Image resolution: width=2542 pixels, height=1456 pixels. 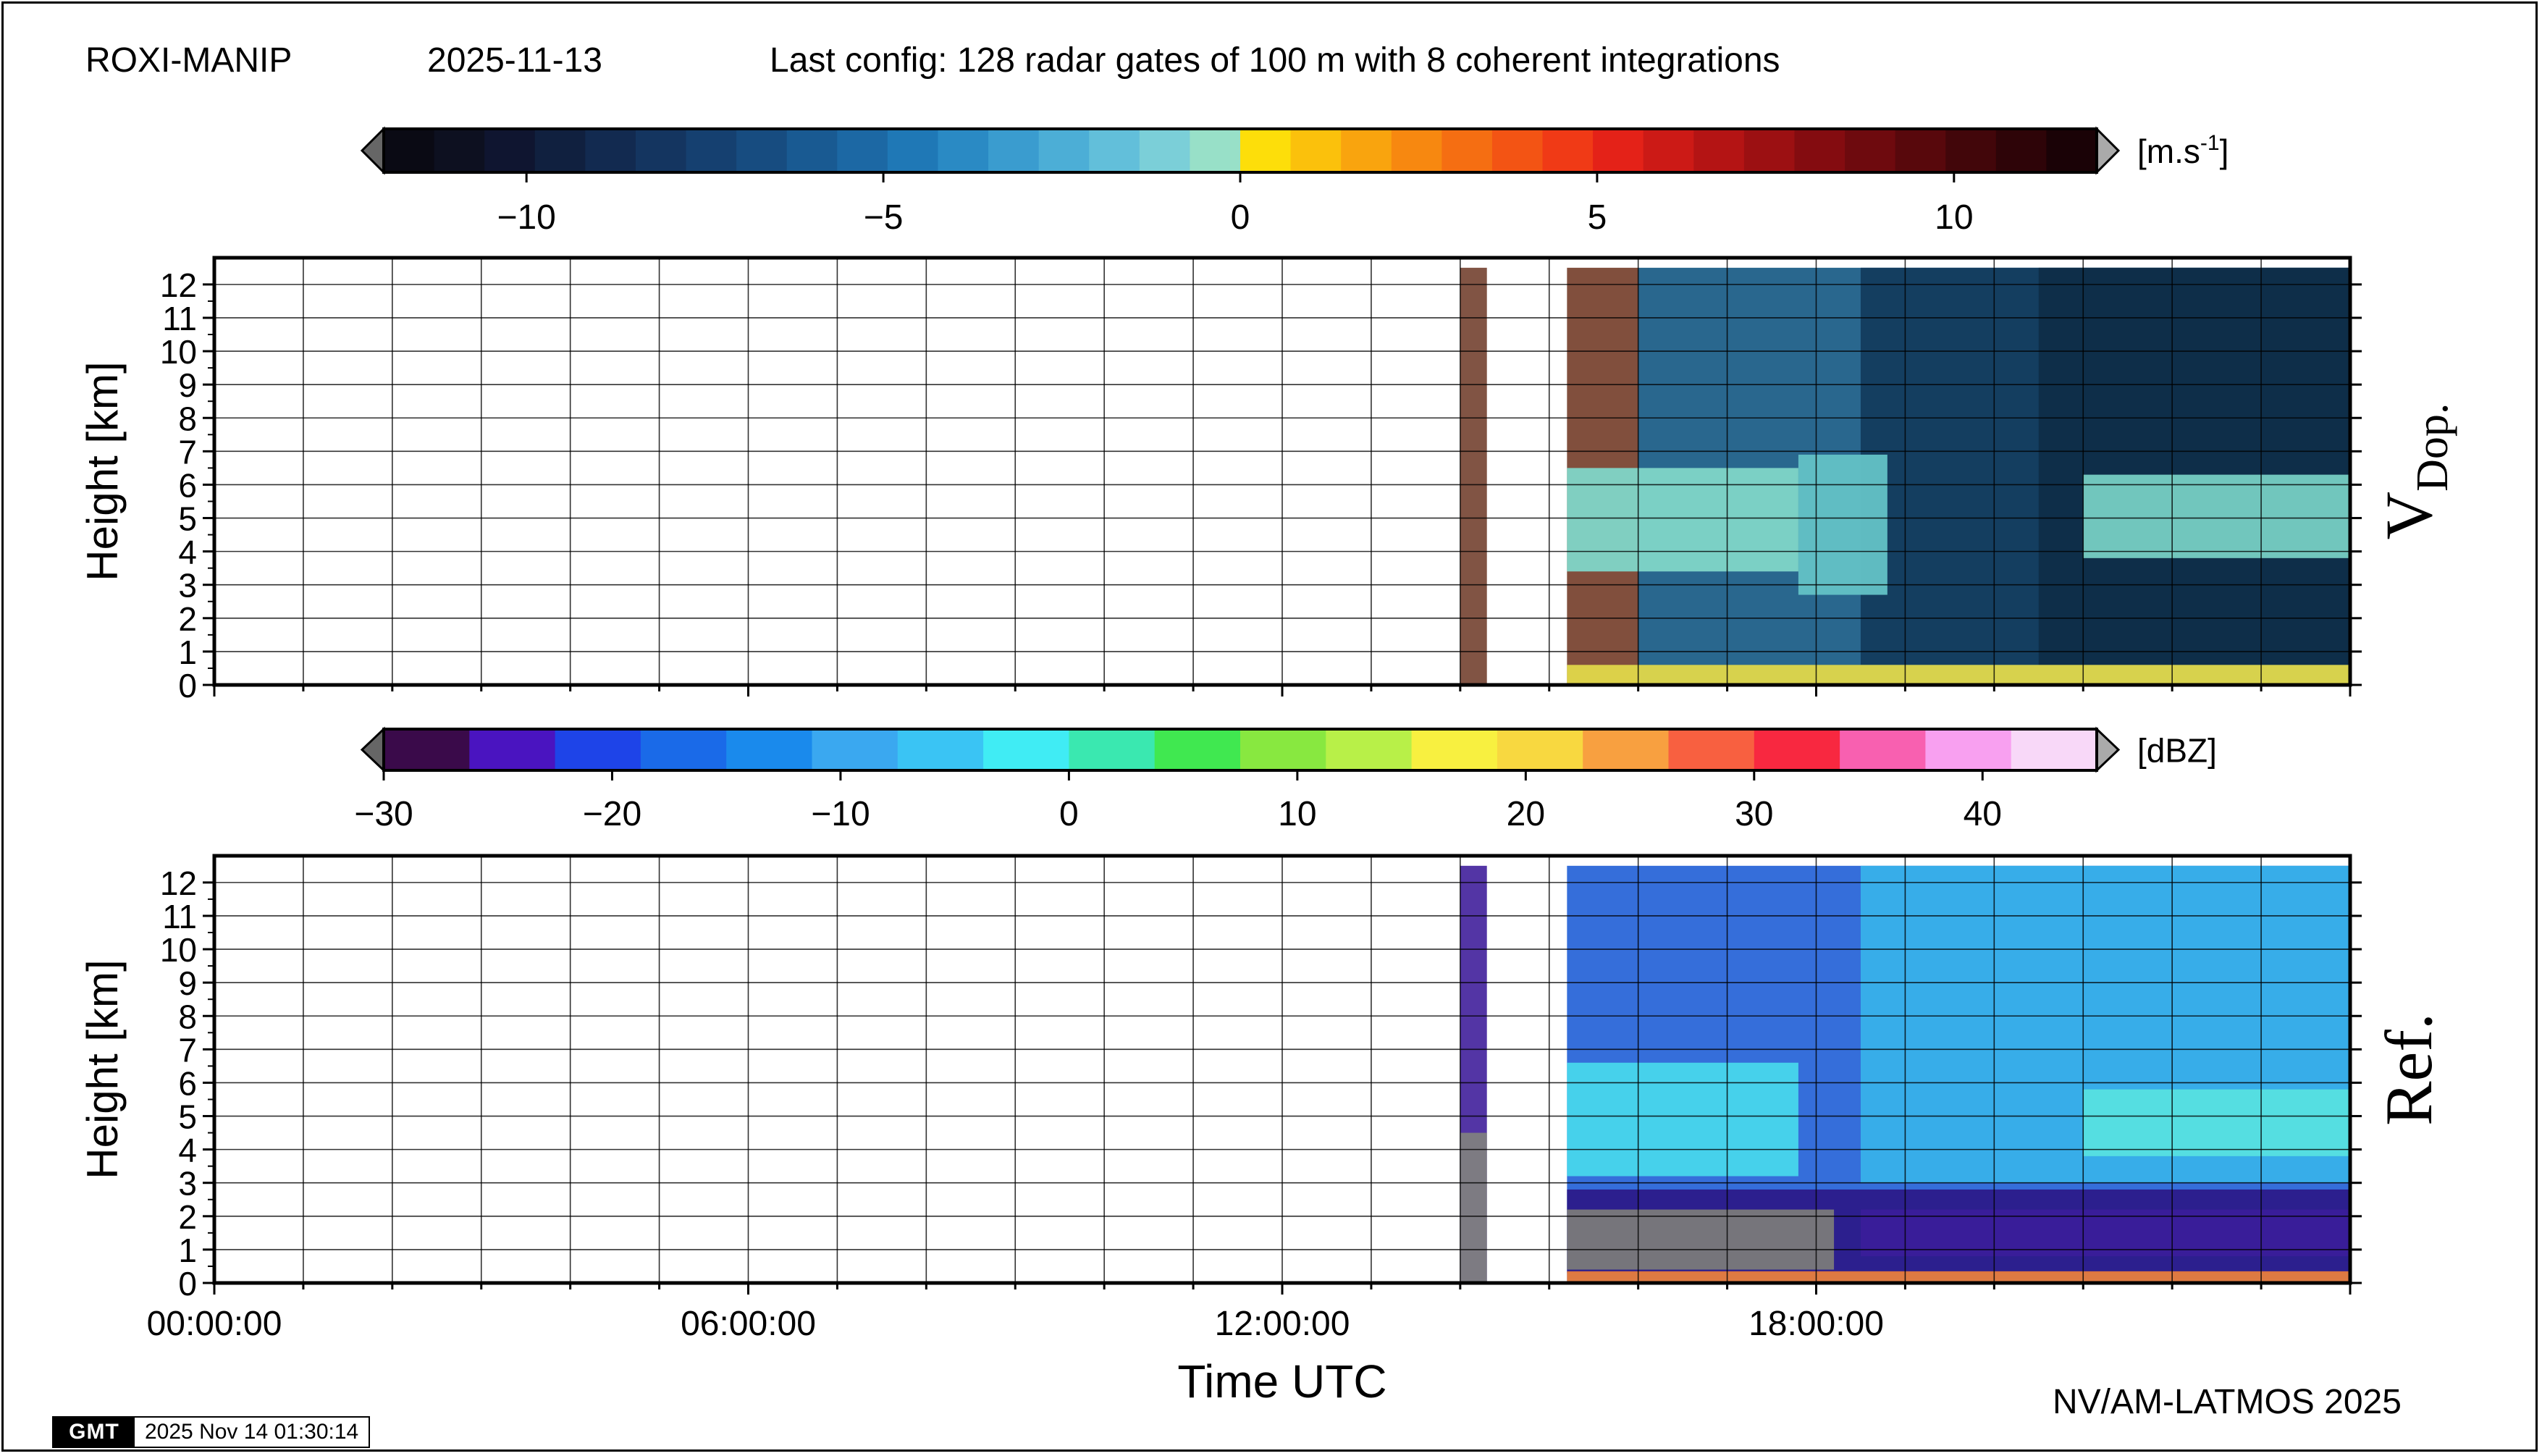 I want to click on y-axis-label: Height [km], so click(x=102, y=471).